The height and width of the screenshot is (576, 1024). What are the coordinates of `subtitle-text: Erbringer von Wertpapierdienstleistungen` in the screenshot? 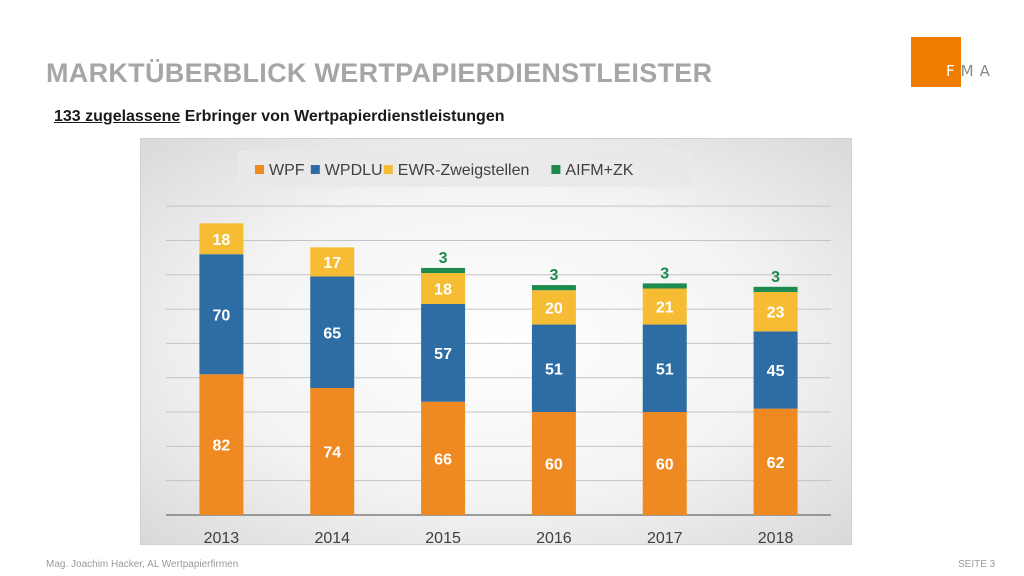 It's located at (342, 116).